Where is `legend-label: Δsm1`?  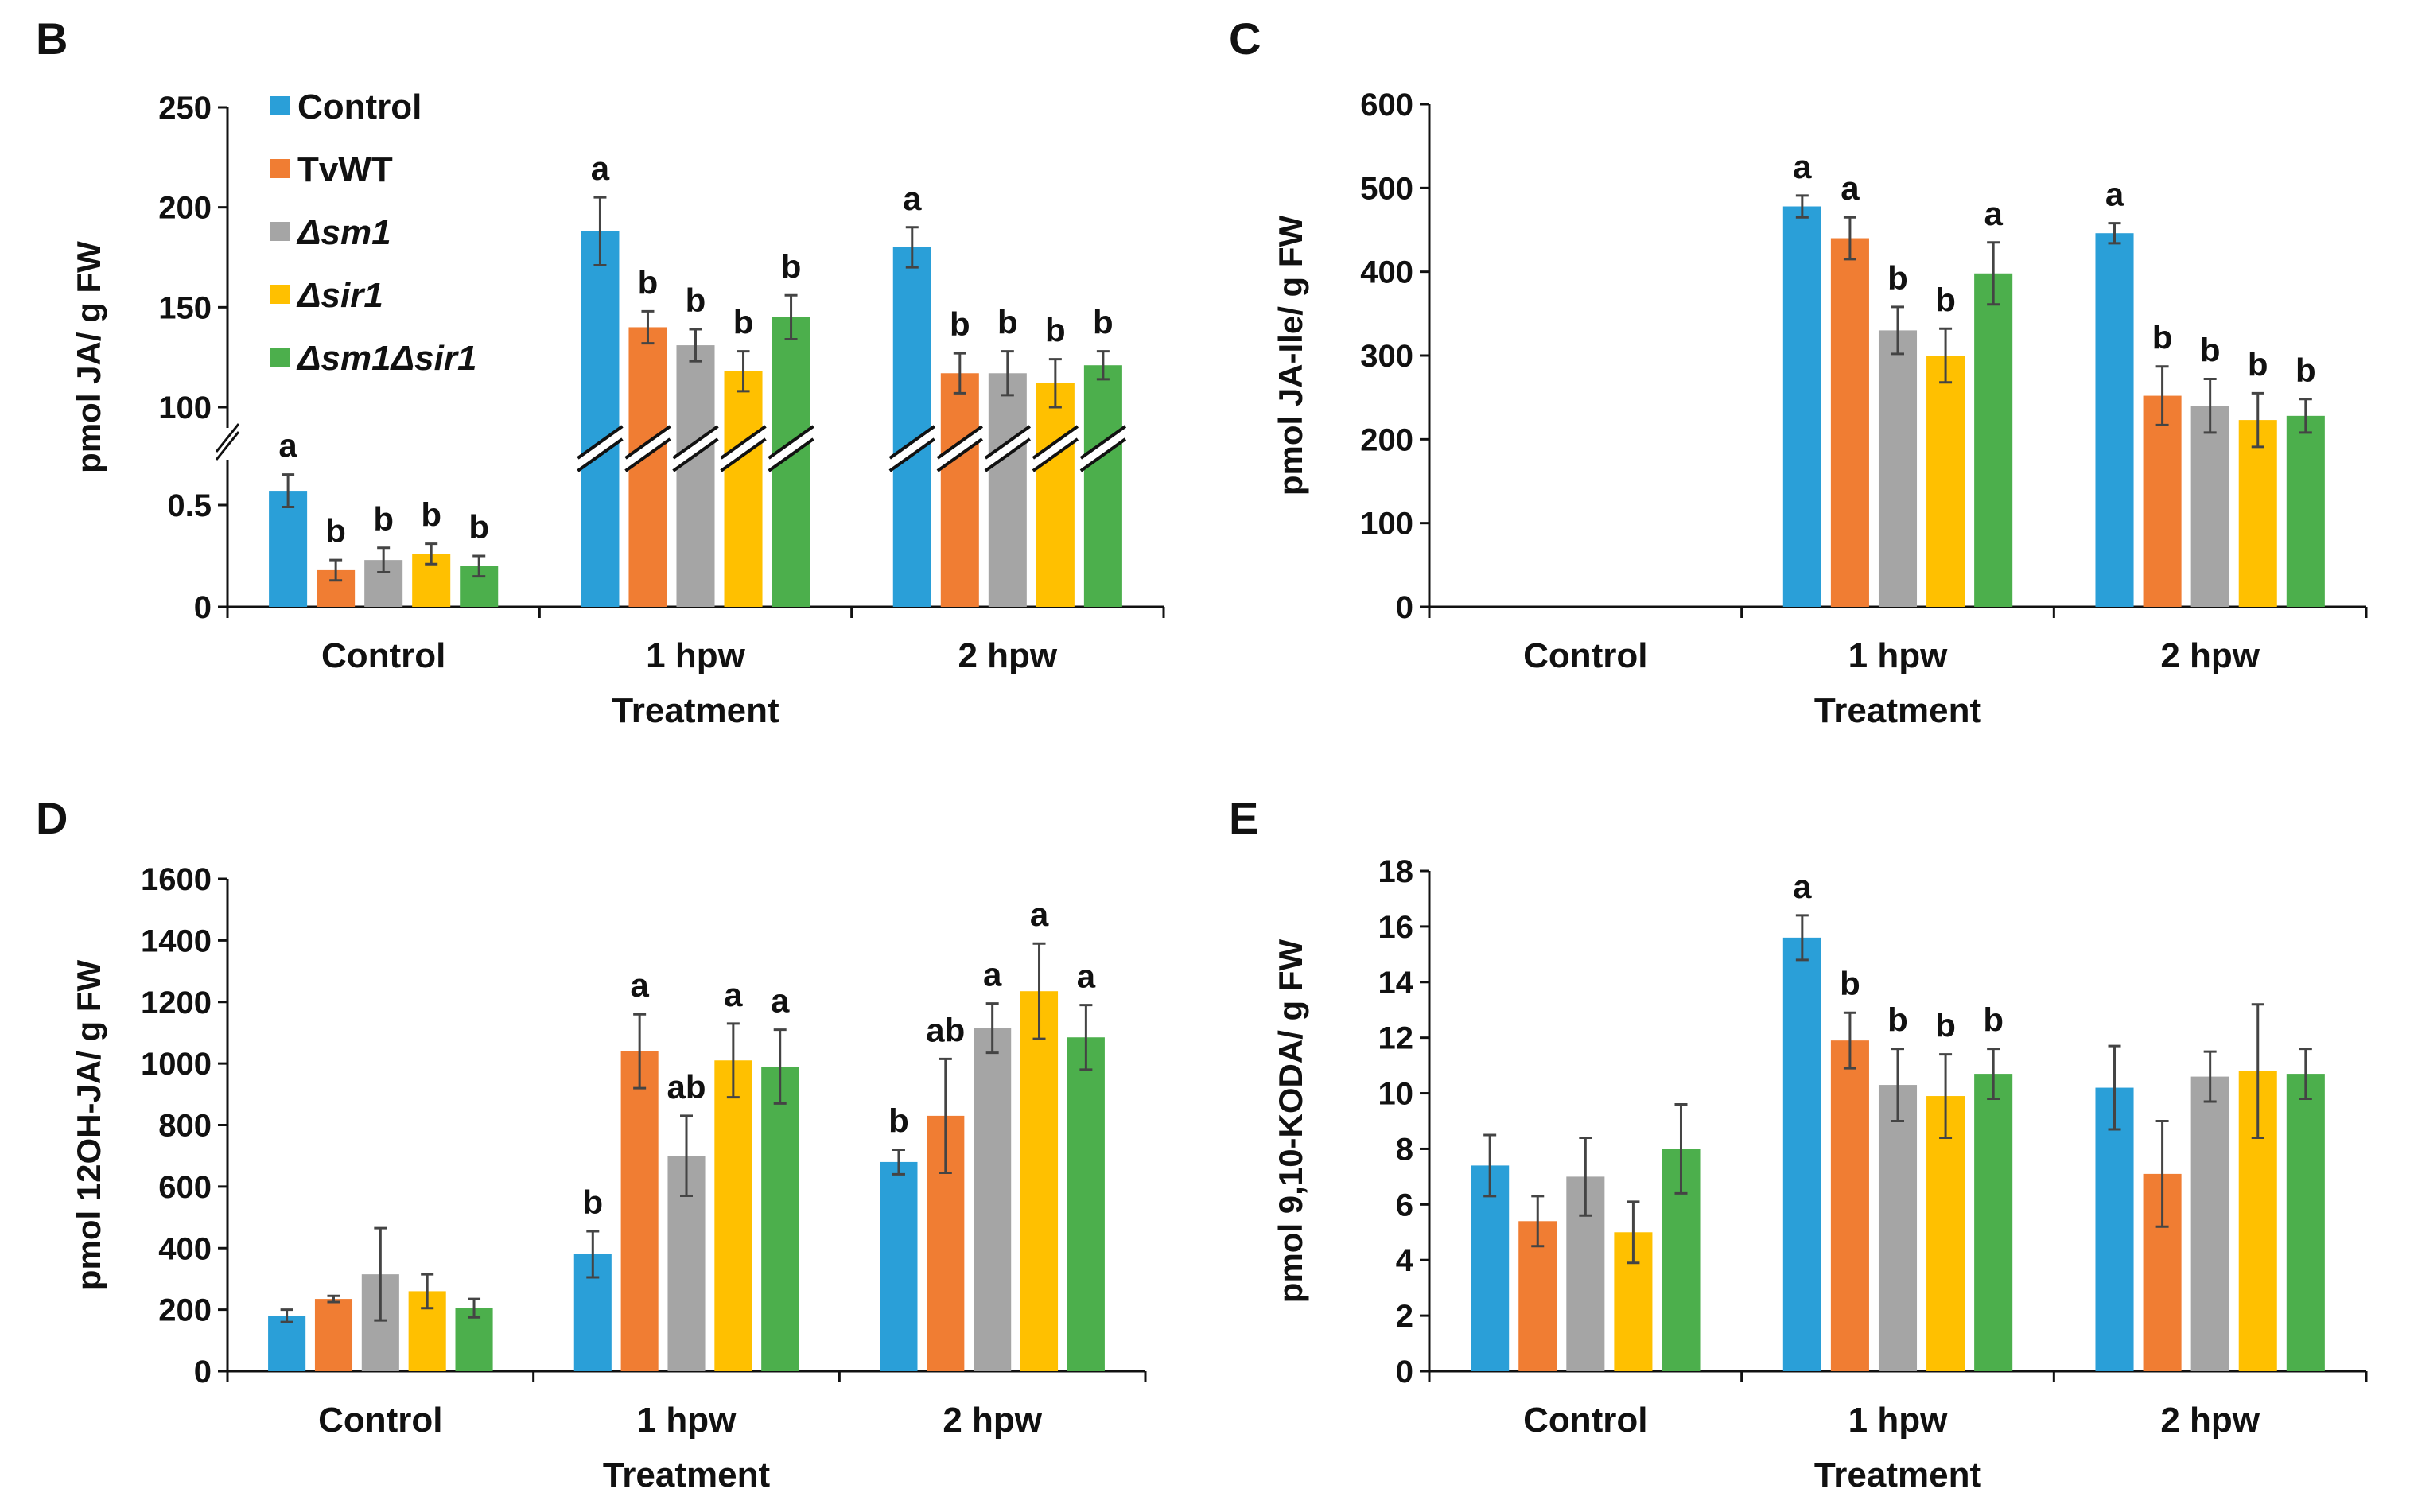
legend-label: Δsm1 is located at coordinates (343, 232).